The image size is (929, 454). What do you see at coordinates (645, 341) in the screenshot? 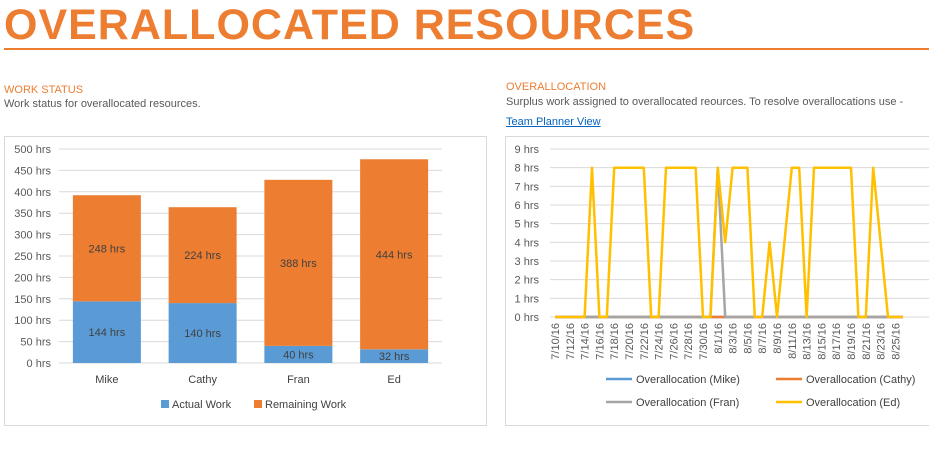
I see `x-tick-label: 7/22/16` at bounding box center [645, 341].